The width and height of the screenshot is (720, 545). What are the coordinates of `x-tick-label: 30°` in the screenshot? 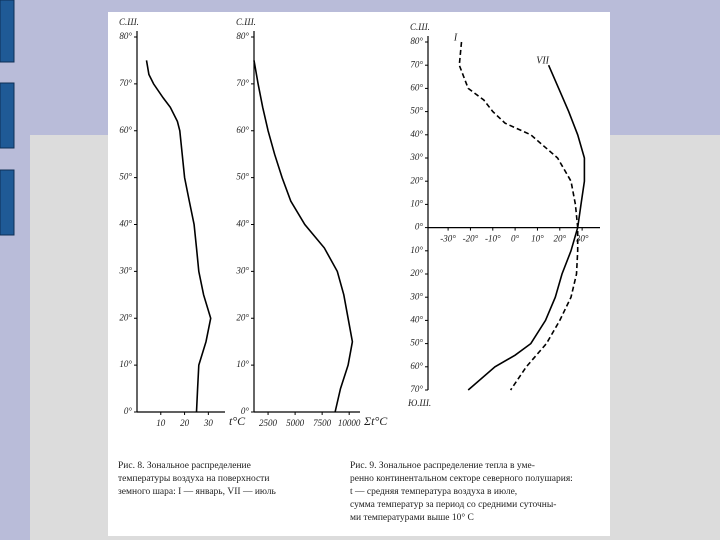 It's located at (582, 239).